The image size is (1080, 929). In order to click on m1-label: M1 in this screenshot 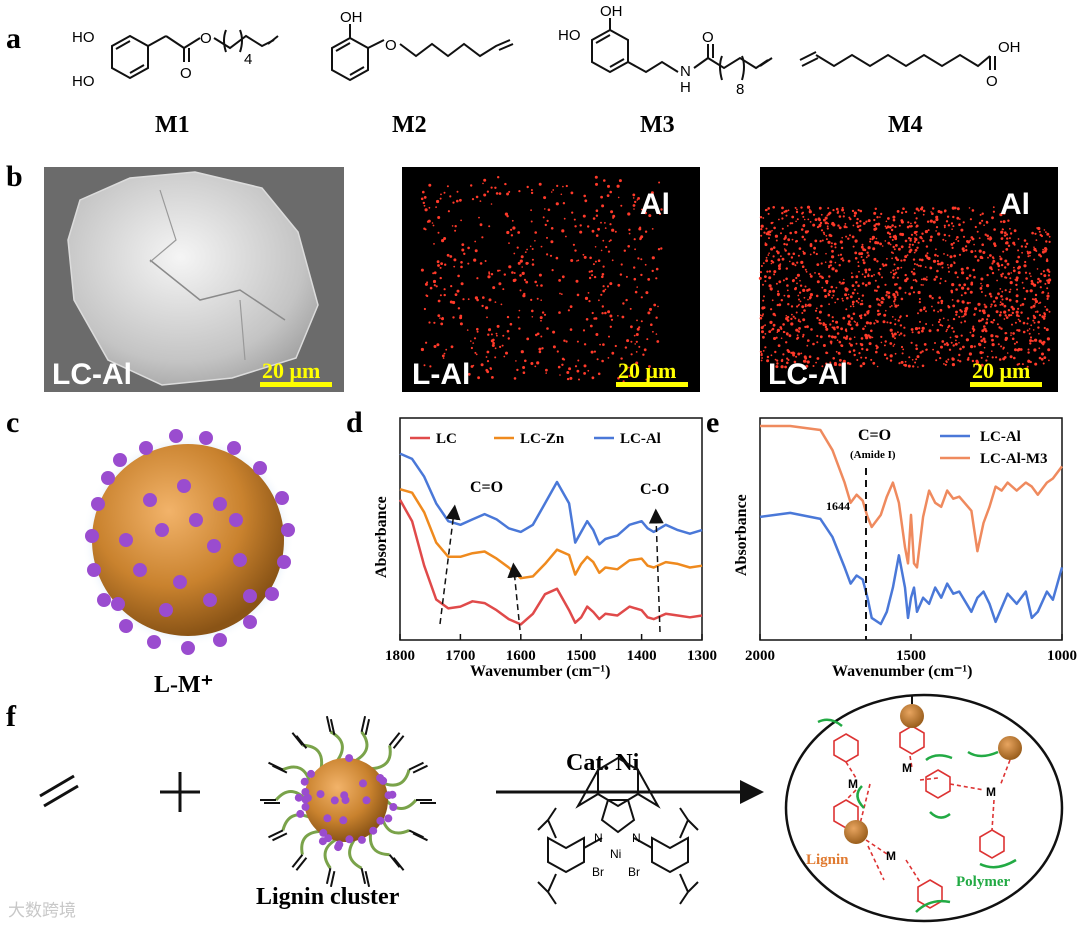, I will do `click(172, 125)`.